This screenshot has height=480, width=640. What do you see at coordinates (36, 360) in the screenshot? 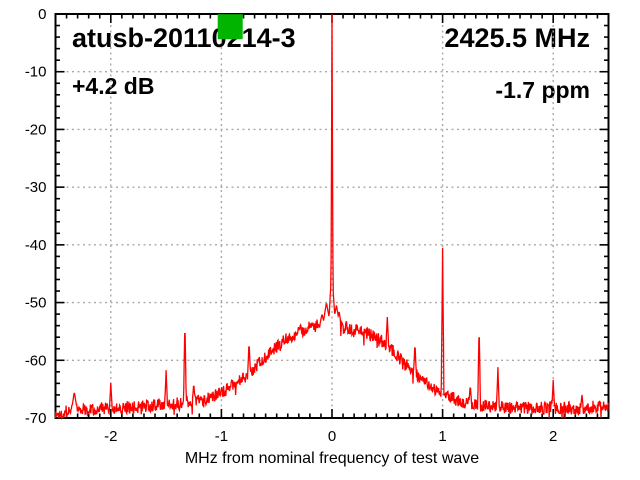
I see `y-tick-label: -60` at bounding box center [36, 360].